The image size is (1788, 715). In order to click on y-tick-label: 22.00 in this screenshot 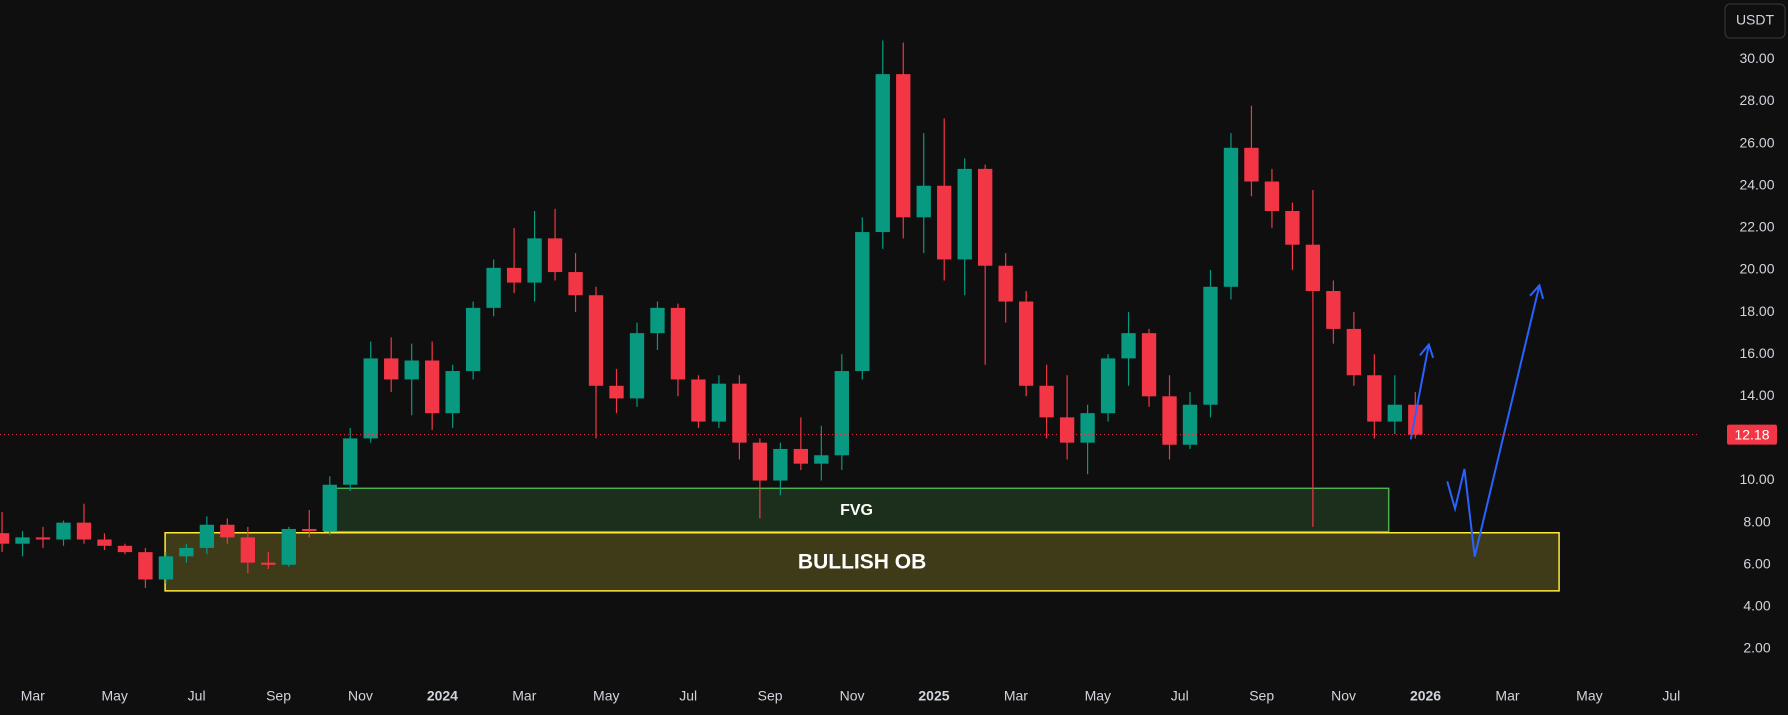, I will do `click(1756, 227)`.